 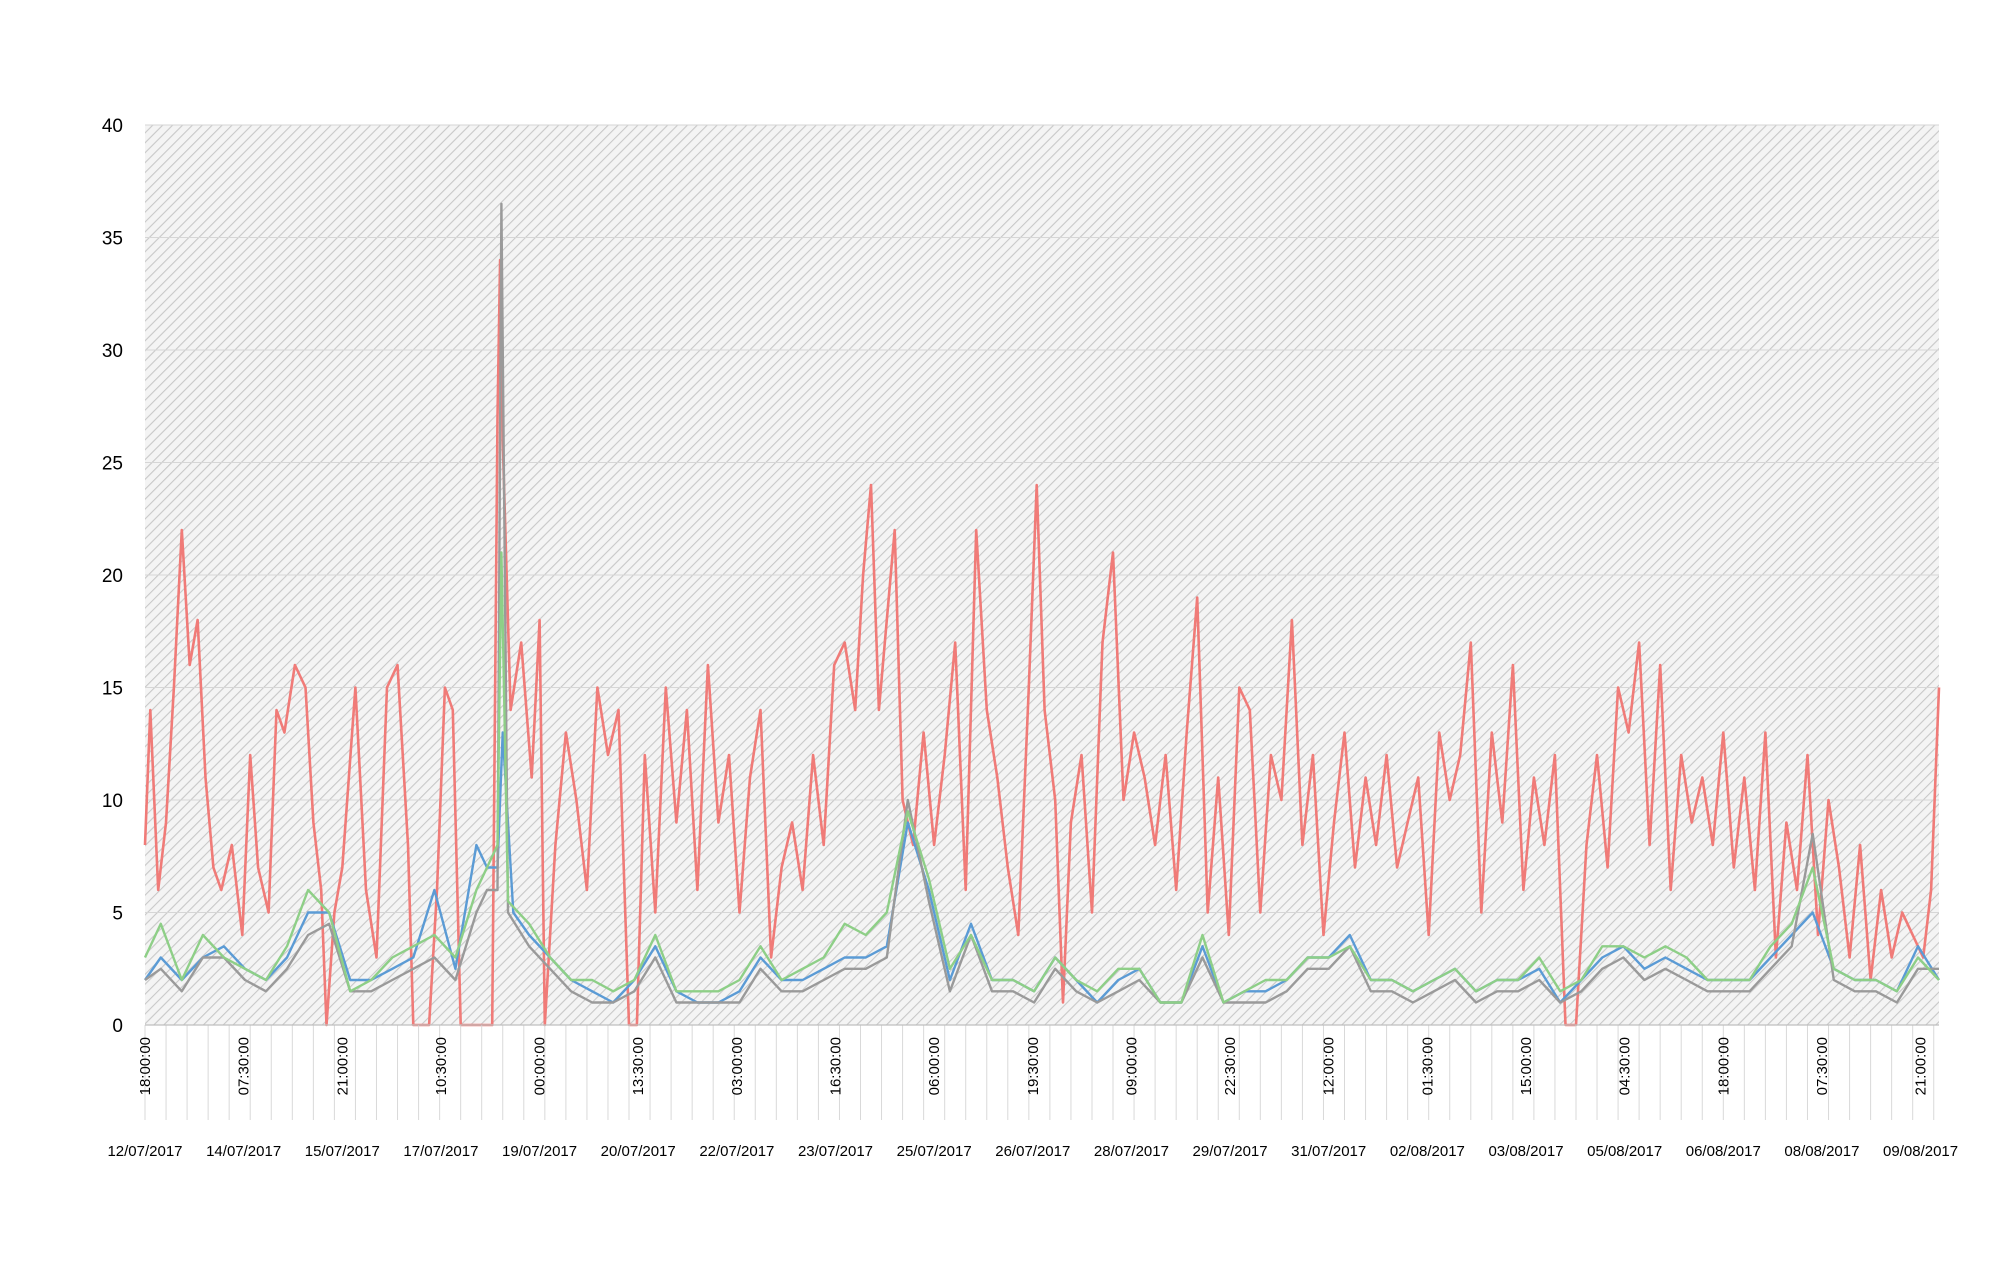 What do you see at coordinates (112, 801) in the screenshot?
I see `y-tick-label: 10` at bounding box center [112, 801].